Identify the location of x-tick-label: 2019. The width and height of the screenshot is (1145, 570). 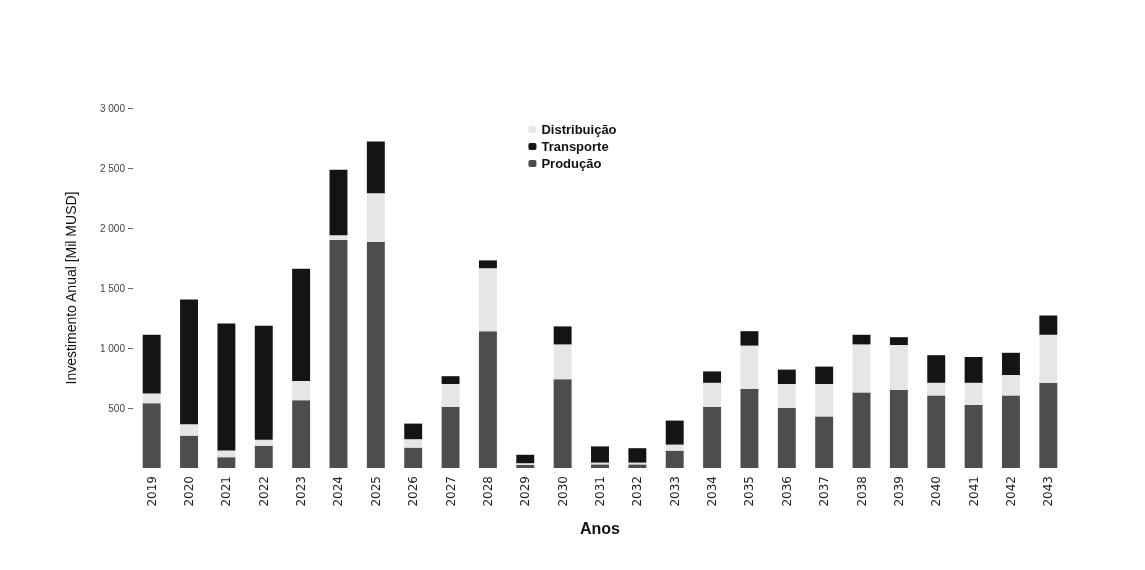
(151, 491).